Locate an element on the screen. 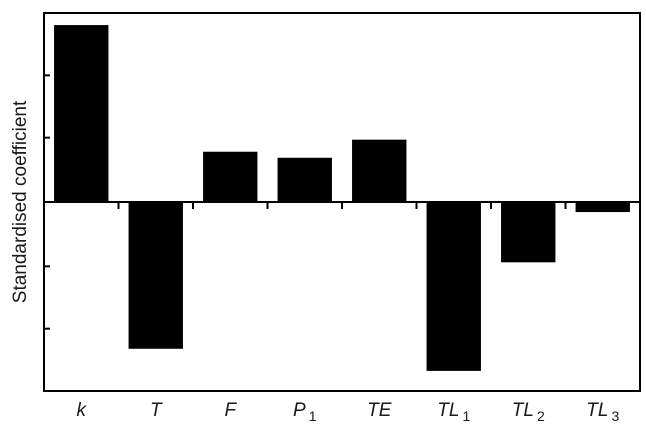  x-tick-label-5: TL 1 is located at coordinates (453, 412).